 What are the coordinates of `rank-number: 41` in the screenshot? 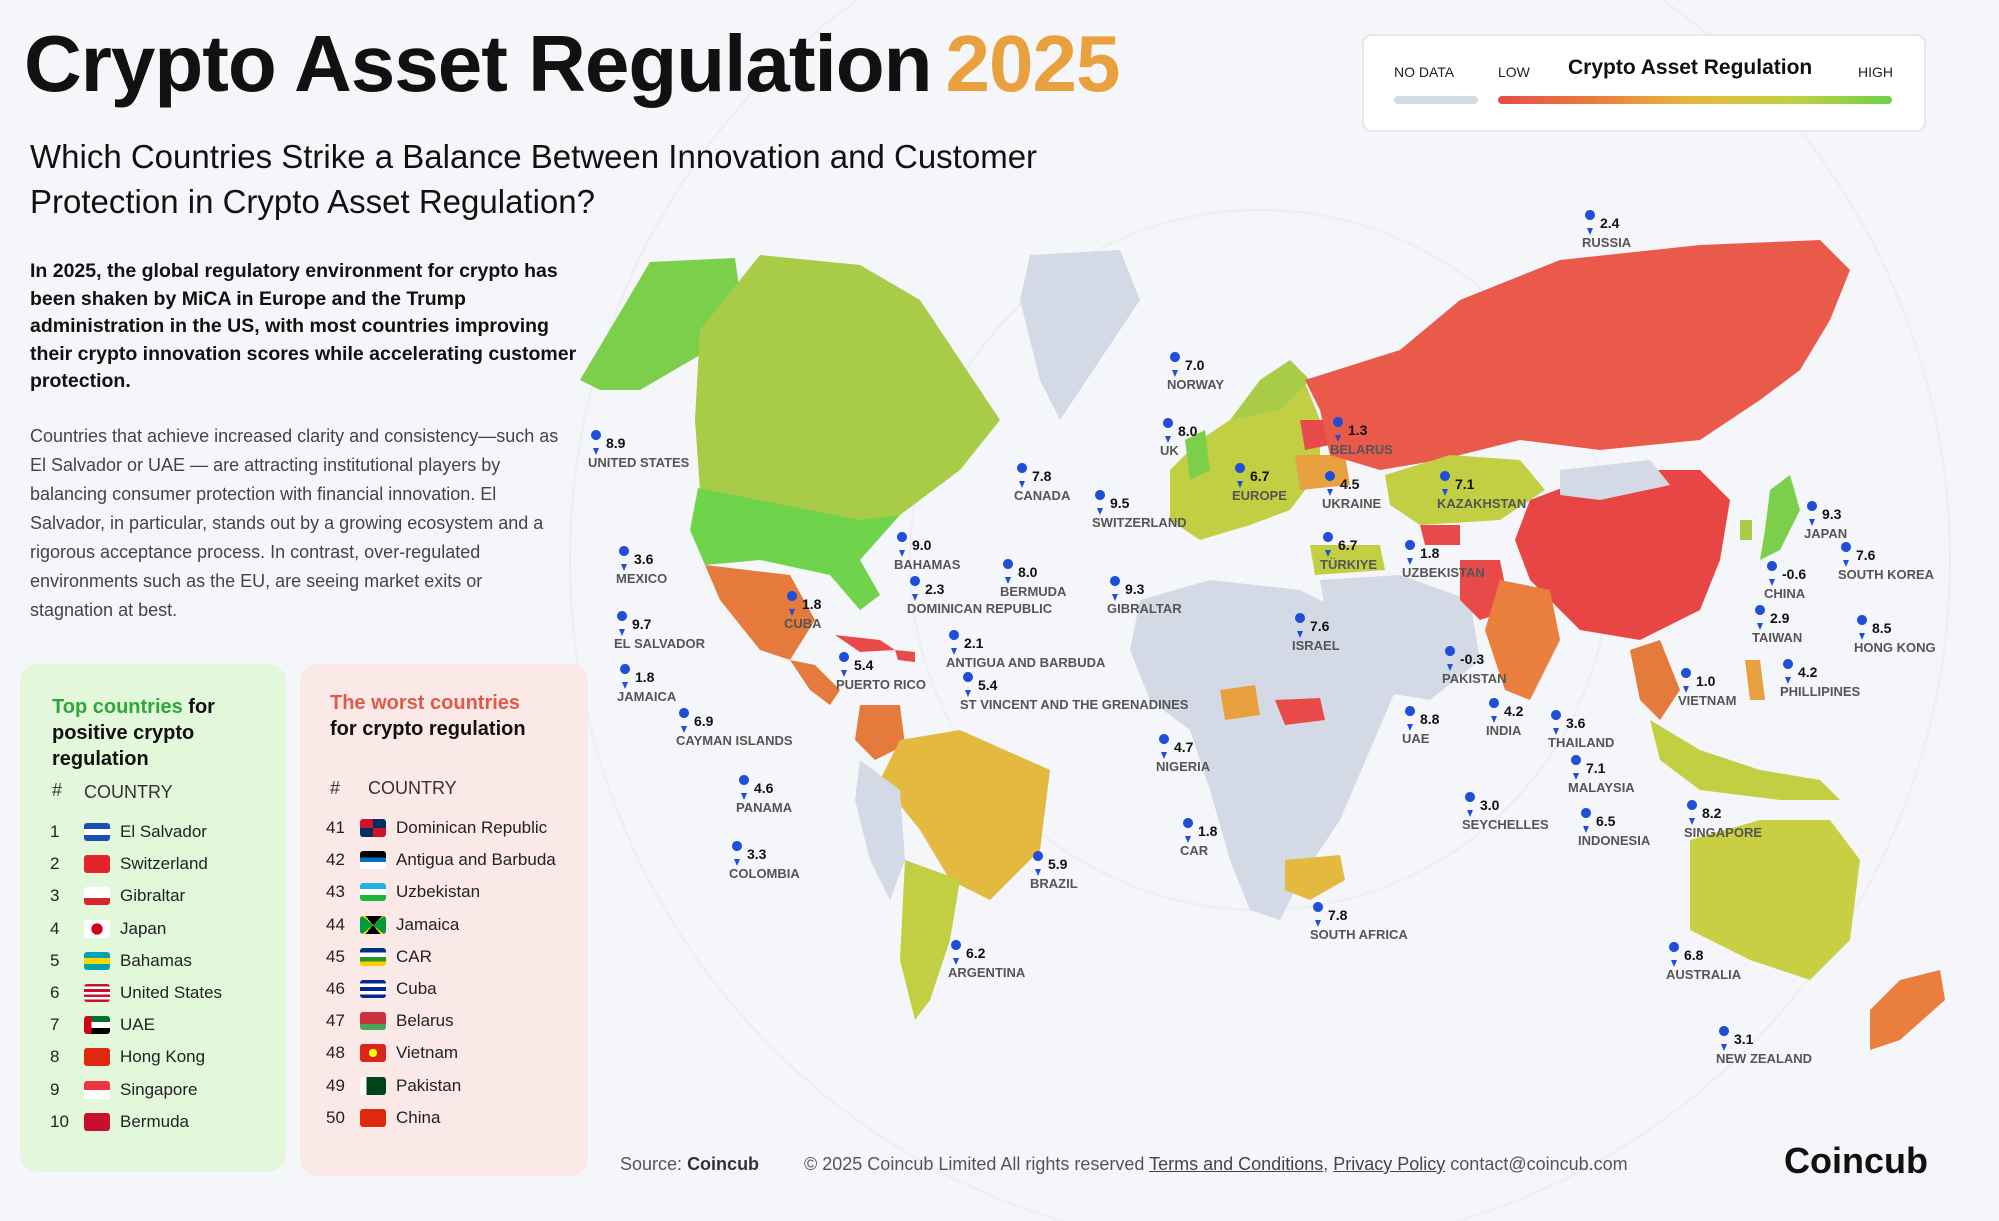 It's located at (335, 828).